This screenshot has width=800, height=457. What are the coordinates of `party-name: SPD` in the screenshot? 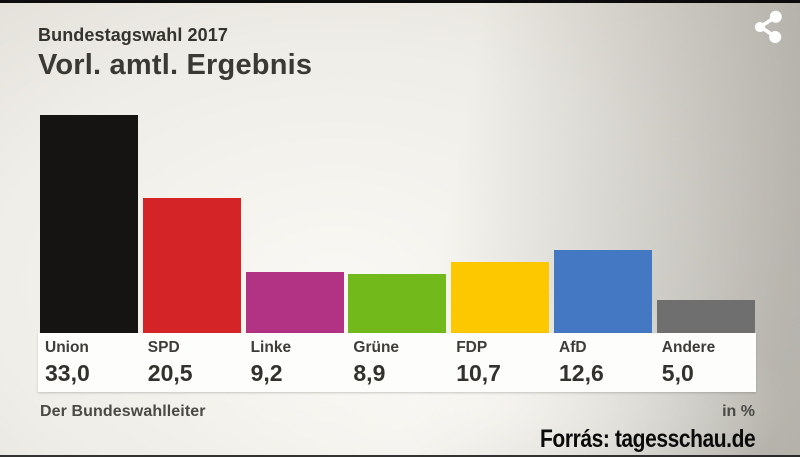 It's located at (163, 347).